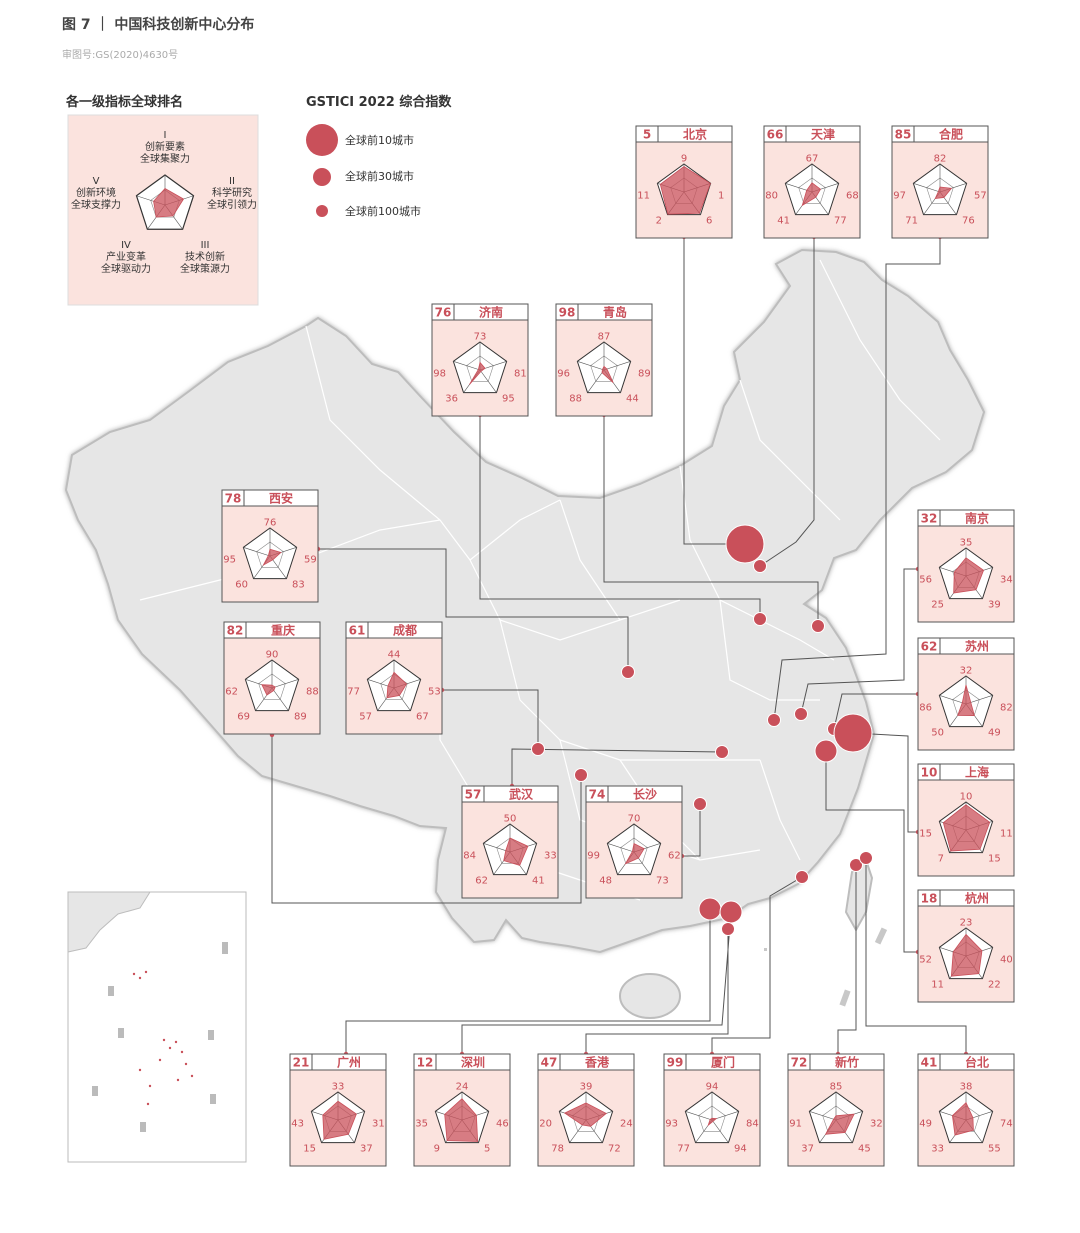 The width and height of the screenshot is (1080, 1233). Describe the element at coordinates (510, 842) in the screenshot. I see `city-card: 57 武汉 50 33 41 62 84` at that location.